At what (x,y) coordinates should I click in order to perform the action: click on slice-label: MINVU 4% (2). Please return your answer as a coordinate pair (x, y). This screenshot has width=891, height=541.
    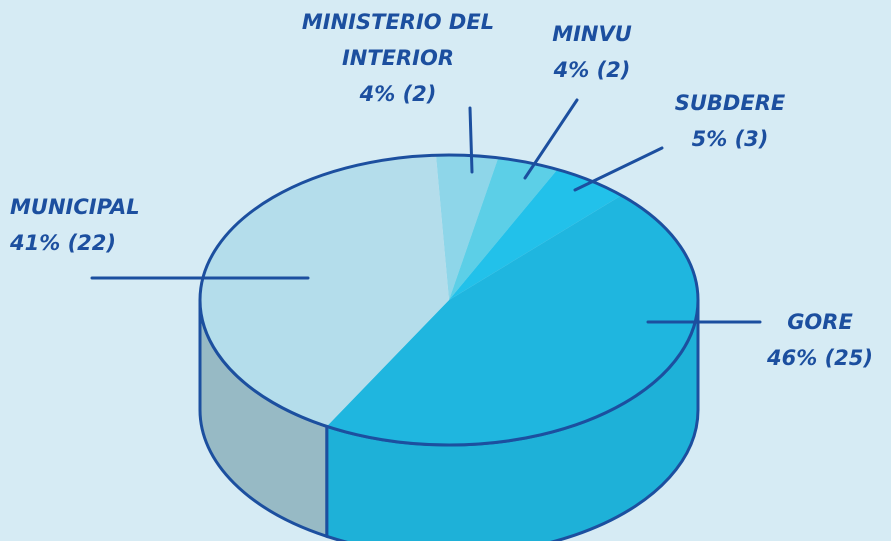
    Looking at the image, I should click on (592, 52).